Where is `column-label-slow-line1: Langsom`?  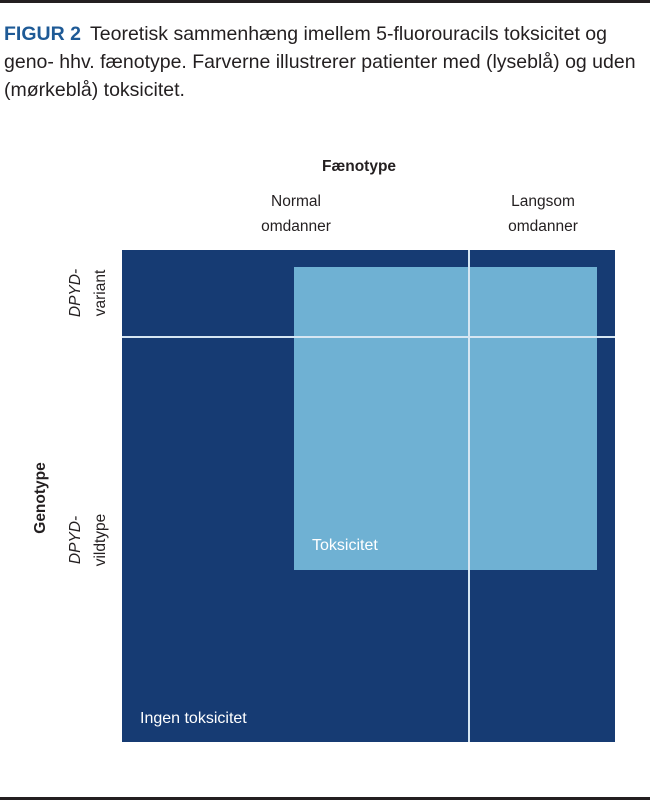
column-label-slow-line1: Langsom is located at coordinates (543, 201).